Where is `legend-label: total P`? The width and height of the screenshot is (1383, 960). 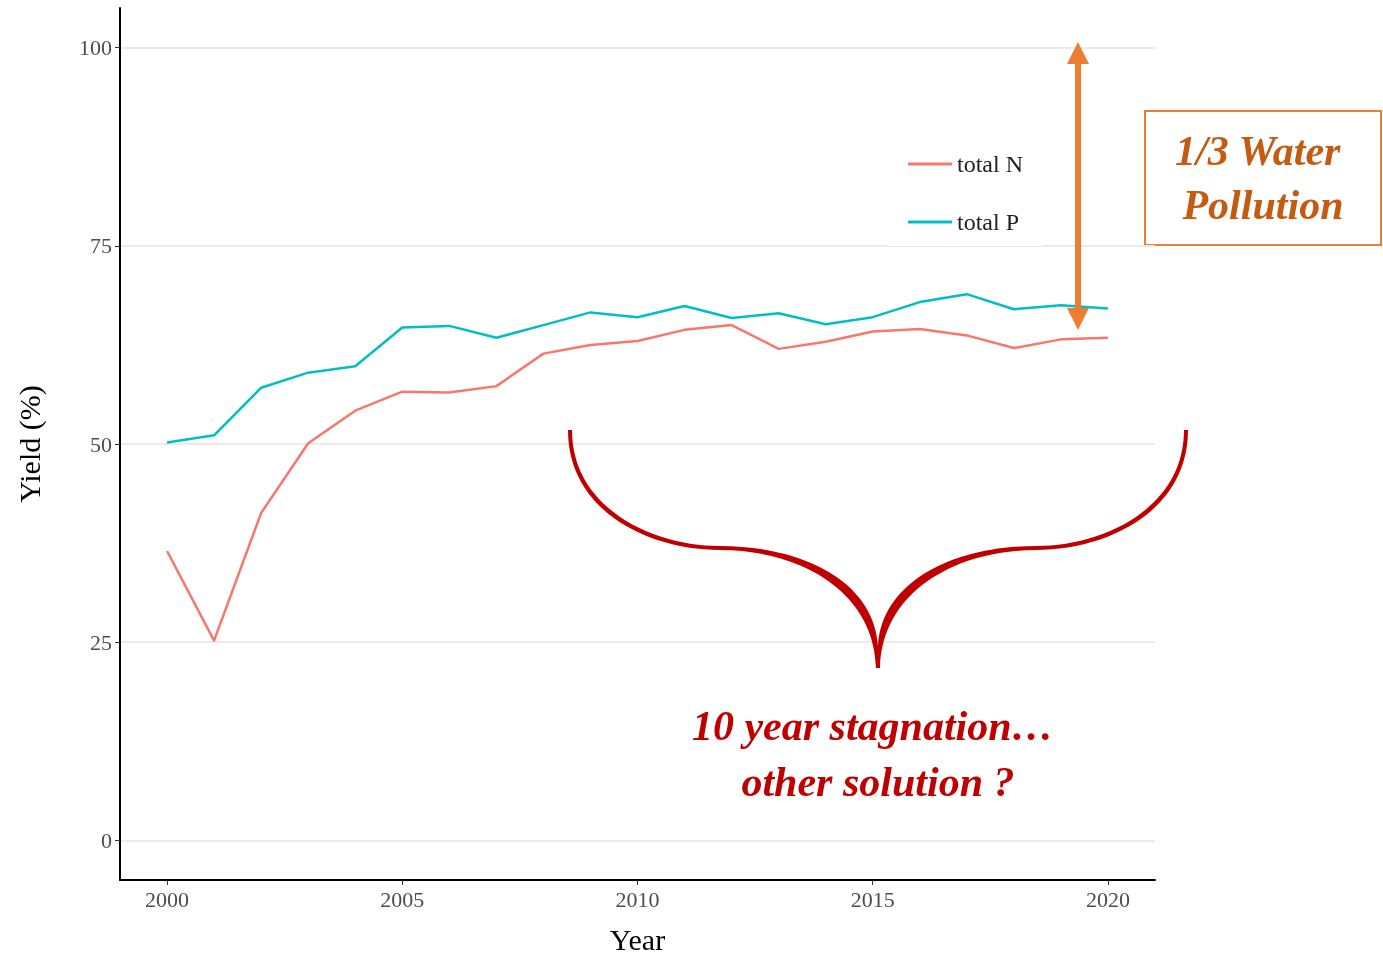 legend-label: total P is located at coordinates (988, 222).